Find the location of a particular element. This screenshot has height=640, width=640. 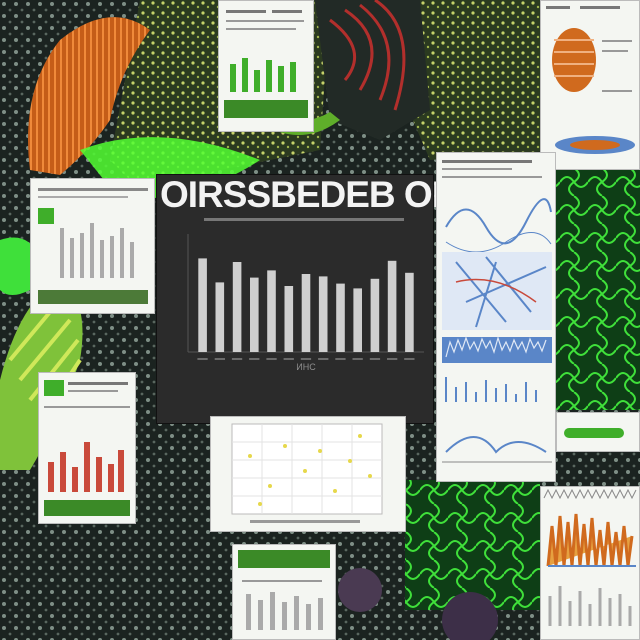

mini-chart-red-bars is located at coordinates (87, 448).